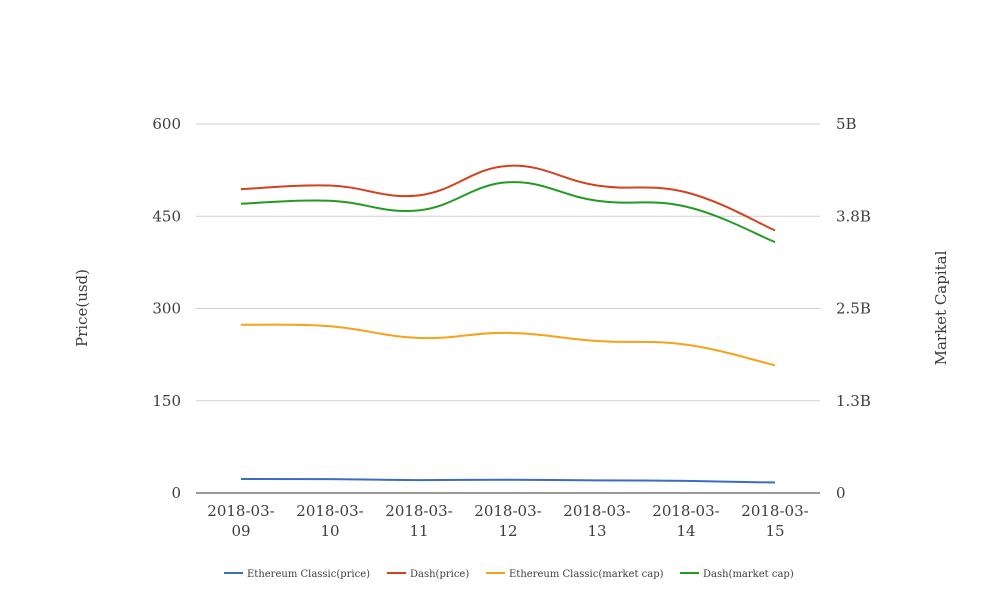 The height and width of the screenshot is (616, 1008). Describe the element at coordinates (240, 521) in the screenshot. I see `x-tick-label: 2018-03-09` at that location.